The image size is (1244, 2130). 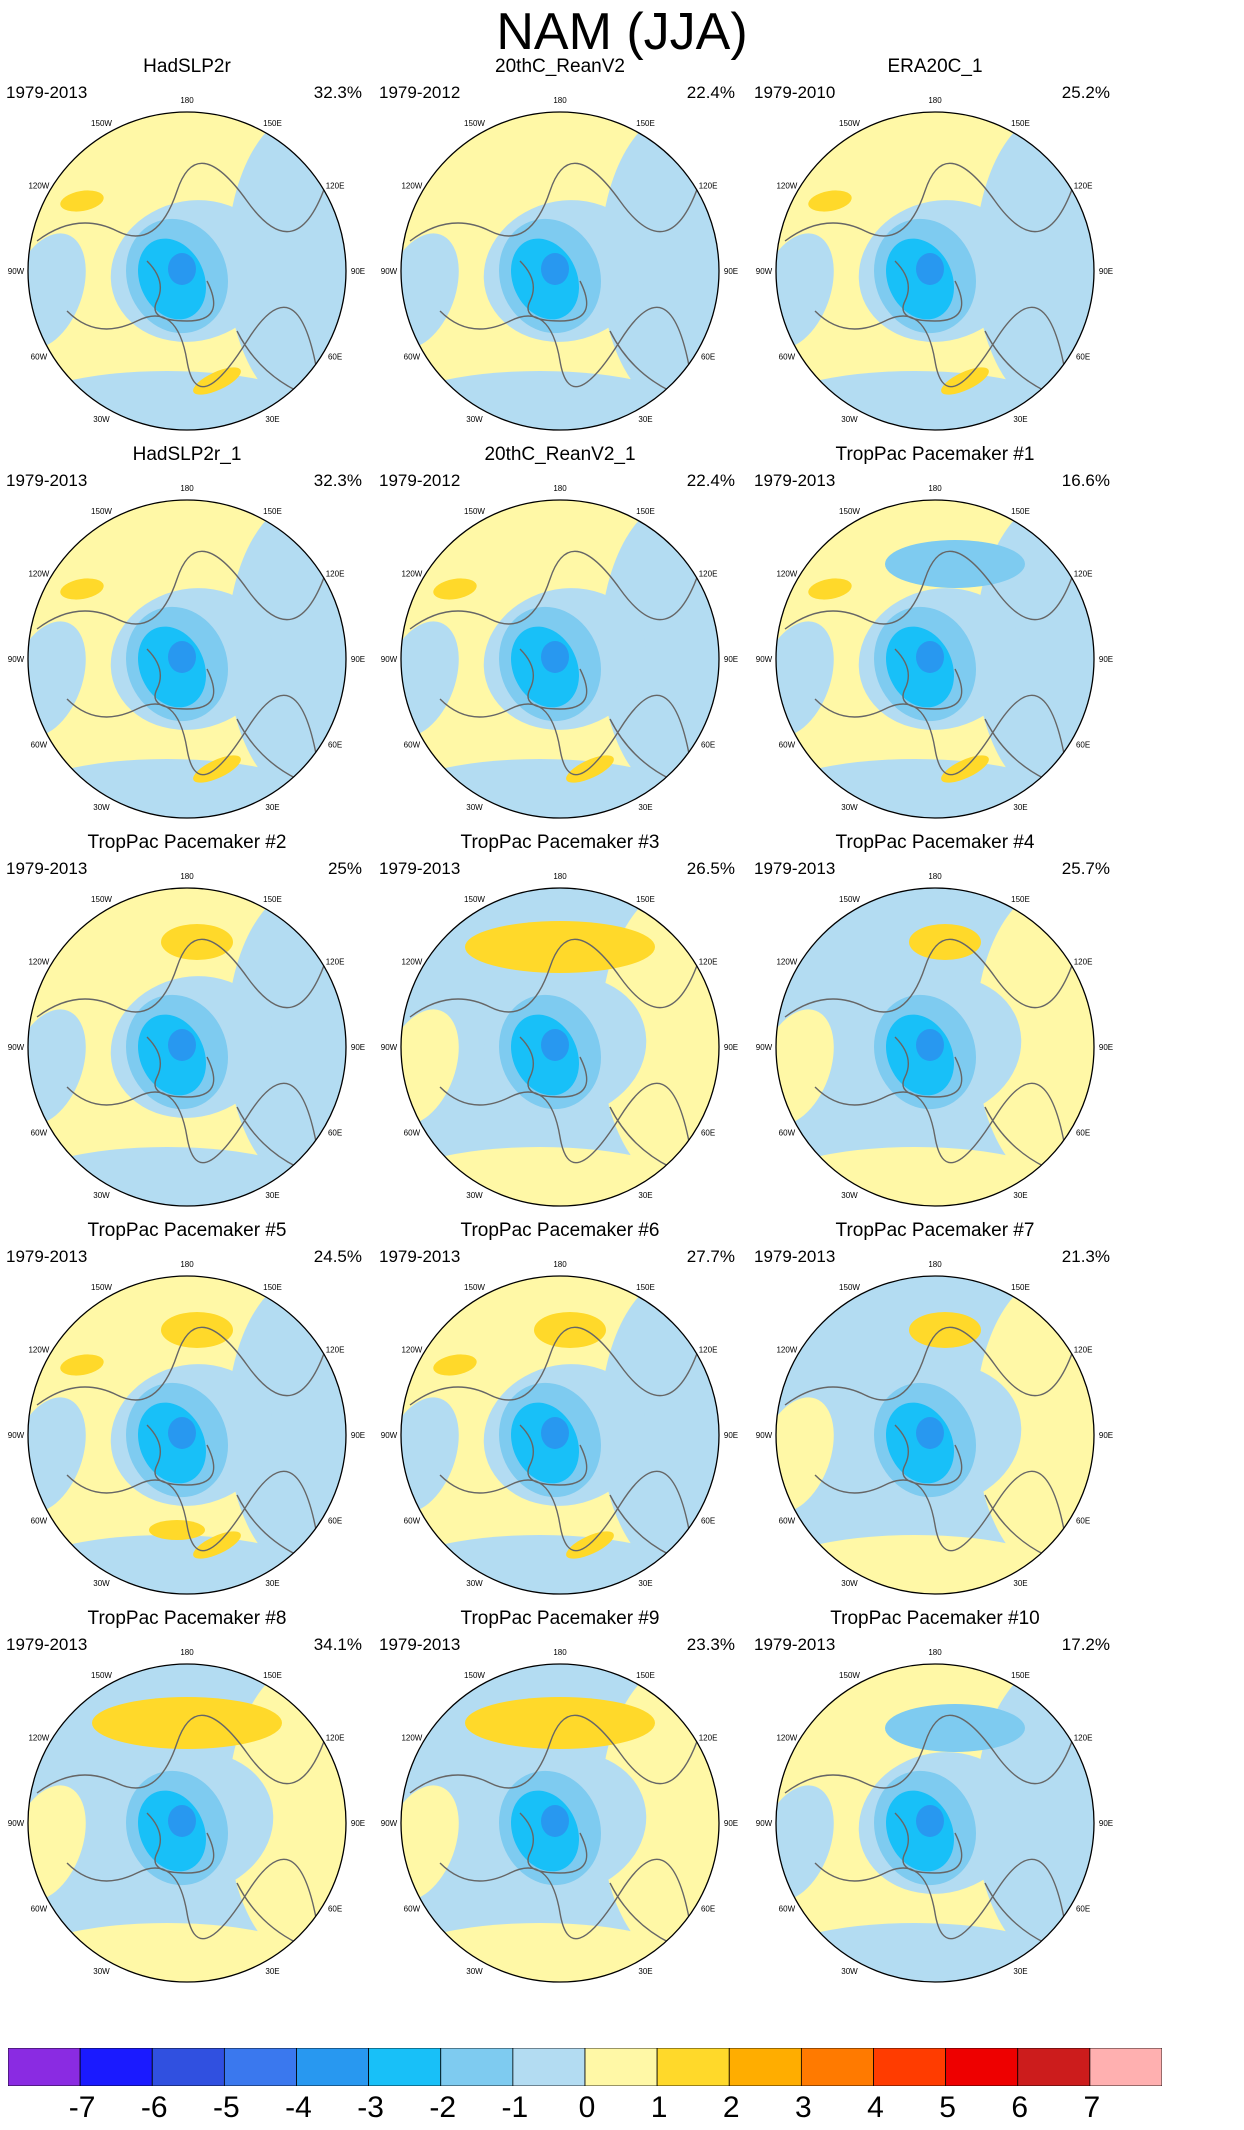 What do you see at coordinates (337, 1644) in the screenshot?
I see `panel-explained-variance: 34.1%` at bounding box center [337, 1644].